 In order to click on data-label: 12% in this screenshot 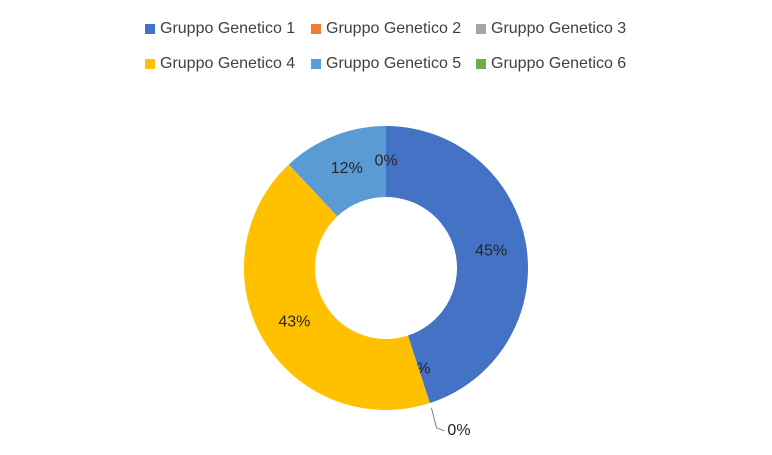, I will do `click(347, 168)`.